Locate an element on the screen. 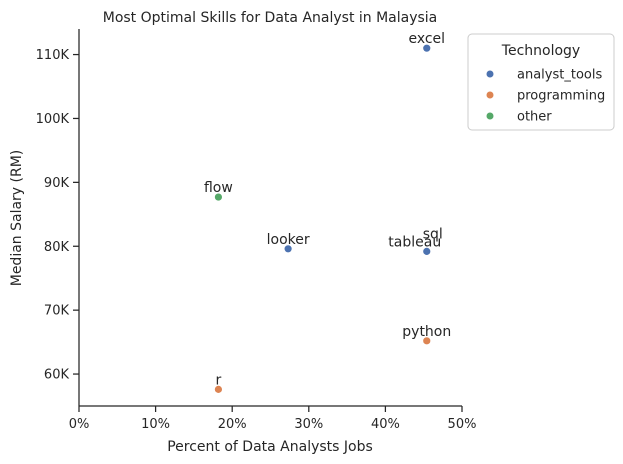 The image size is (623, 464). data-point-r is located at coordinates (218, 389).